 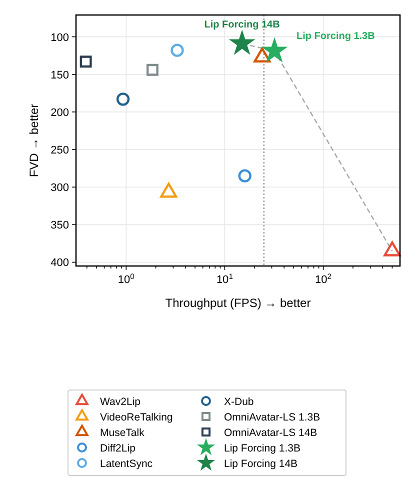 I want to click on x-tick-label: 10$^{2}$, so click(x=323, y=279).